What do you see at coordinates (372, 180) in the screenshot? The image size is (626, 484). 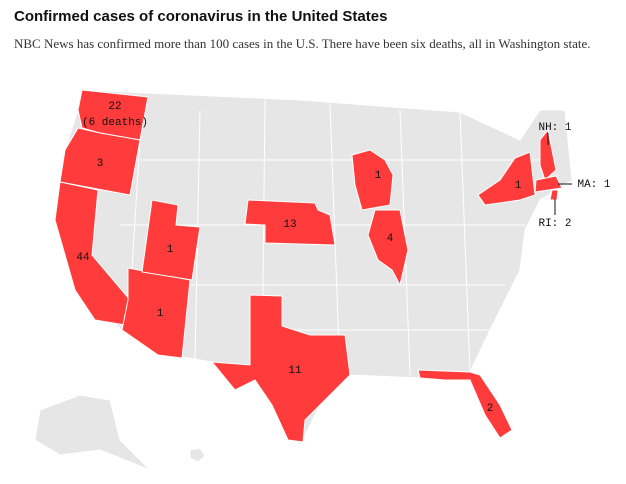 I see `wisconsin` at bounding box center [372, 180].